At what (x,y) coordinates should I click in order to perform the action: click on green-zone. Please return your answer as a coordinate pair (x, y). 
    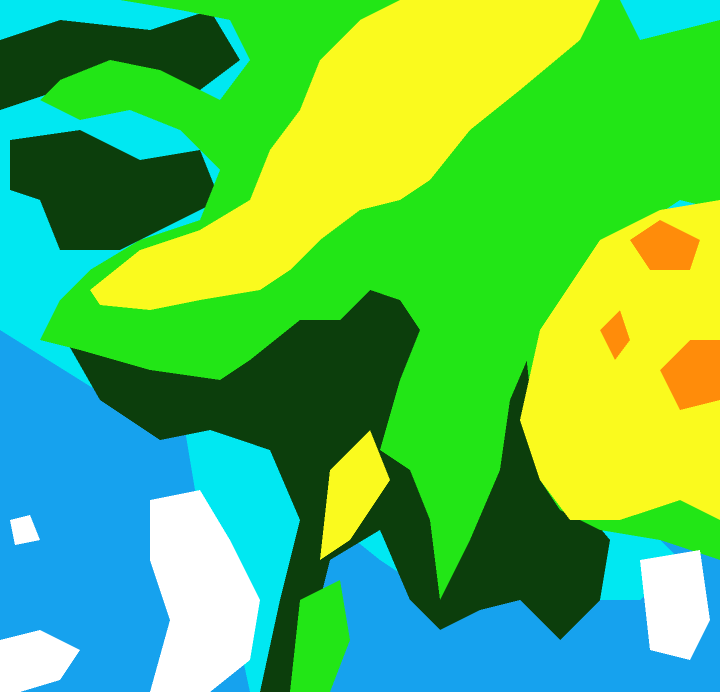
    Looking at the image, I should click on (320, 636).